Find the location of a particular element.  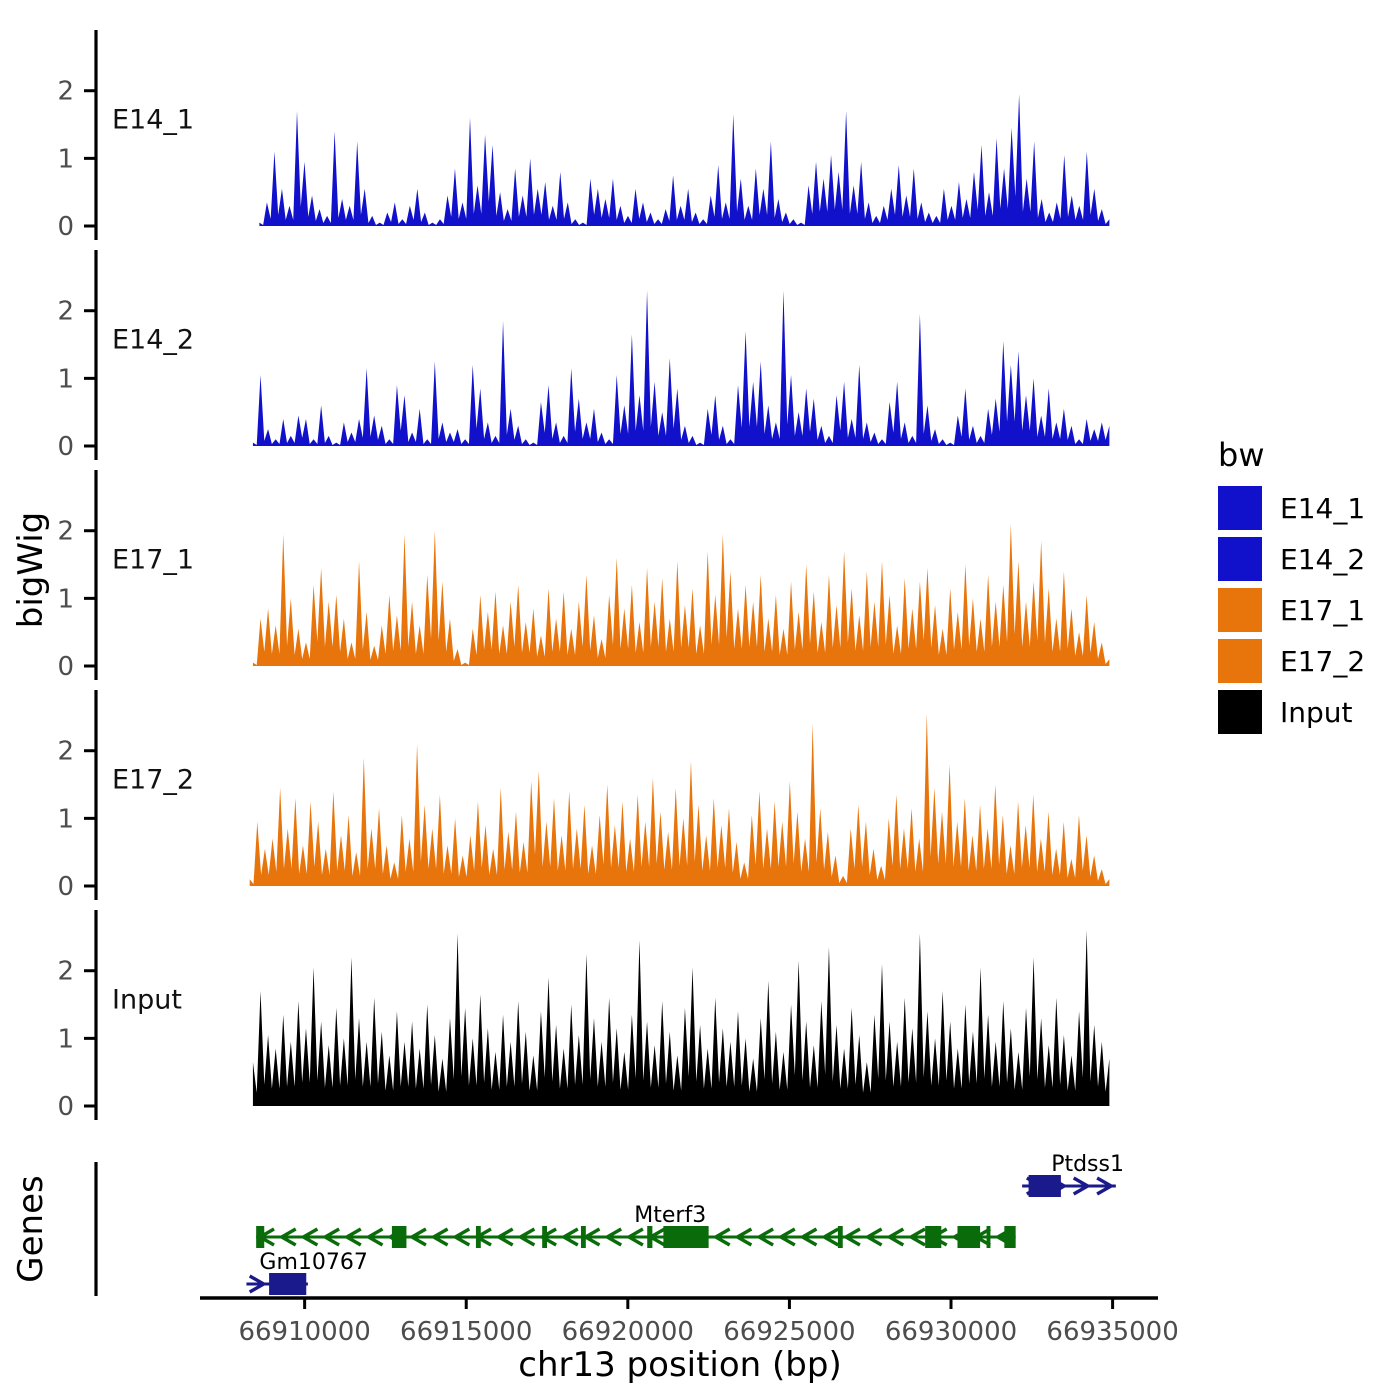

legend-item-e14_2: E14_2 is located at coordinates (1291, 559).